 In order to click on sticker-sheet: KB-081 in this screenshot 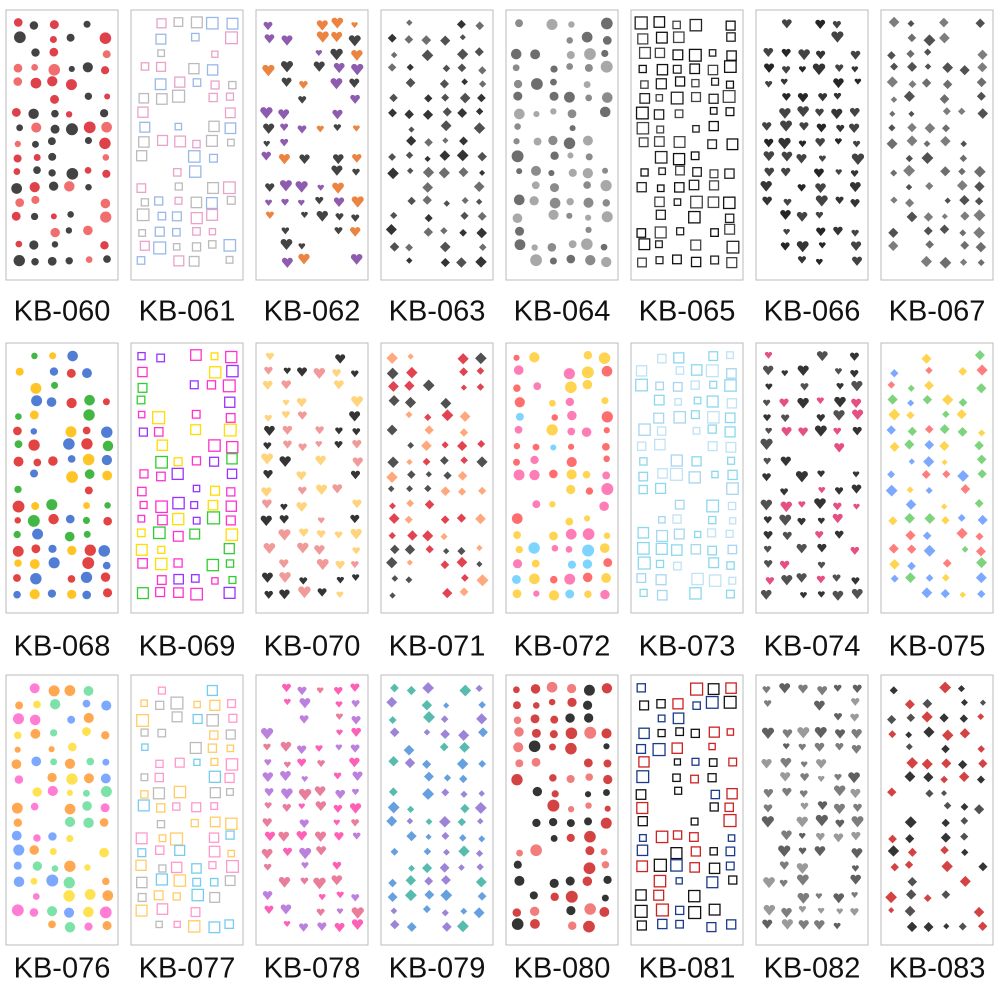, I will do `click(687, 829)`.